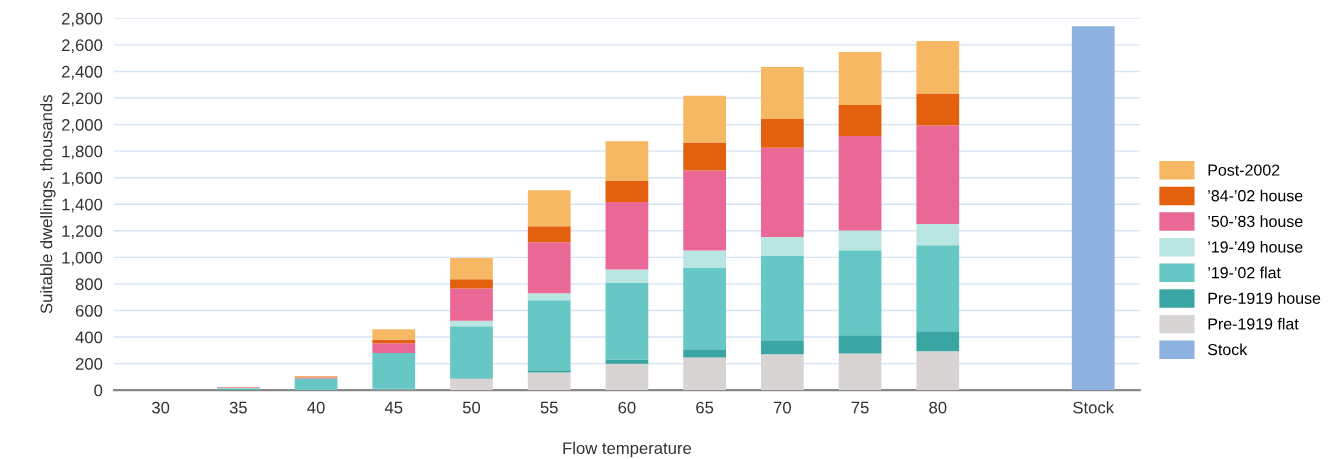  What do you see at coordinates (82, 46) in the screenshot?
I see `y-tick-label: 2,600` at bounding box center [82, 46].